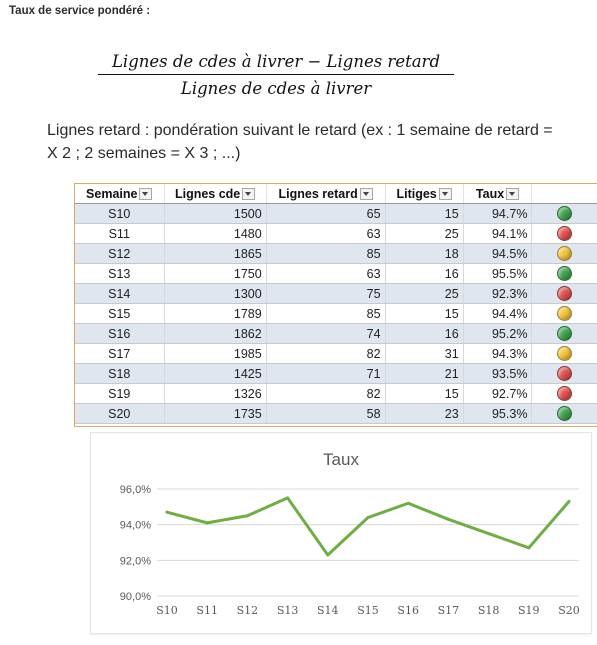  I want to click on page-heading: Taux de service pondéré :, so click(80, 11).